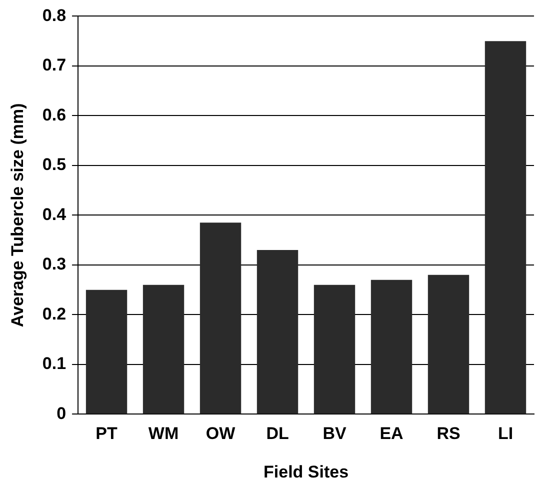 This screenshot has height=491, width=546. I want to click on y-tick-label: 0.2, so click(54, 314).